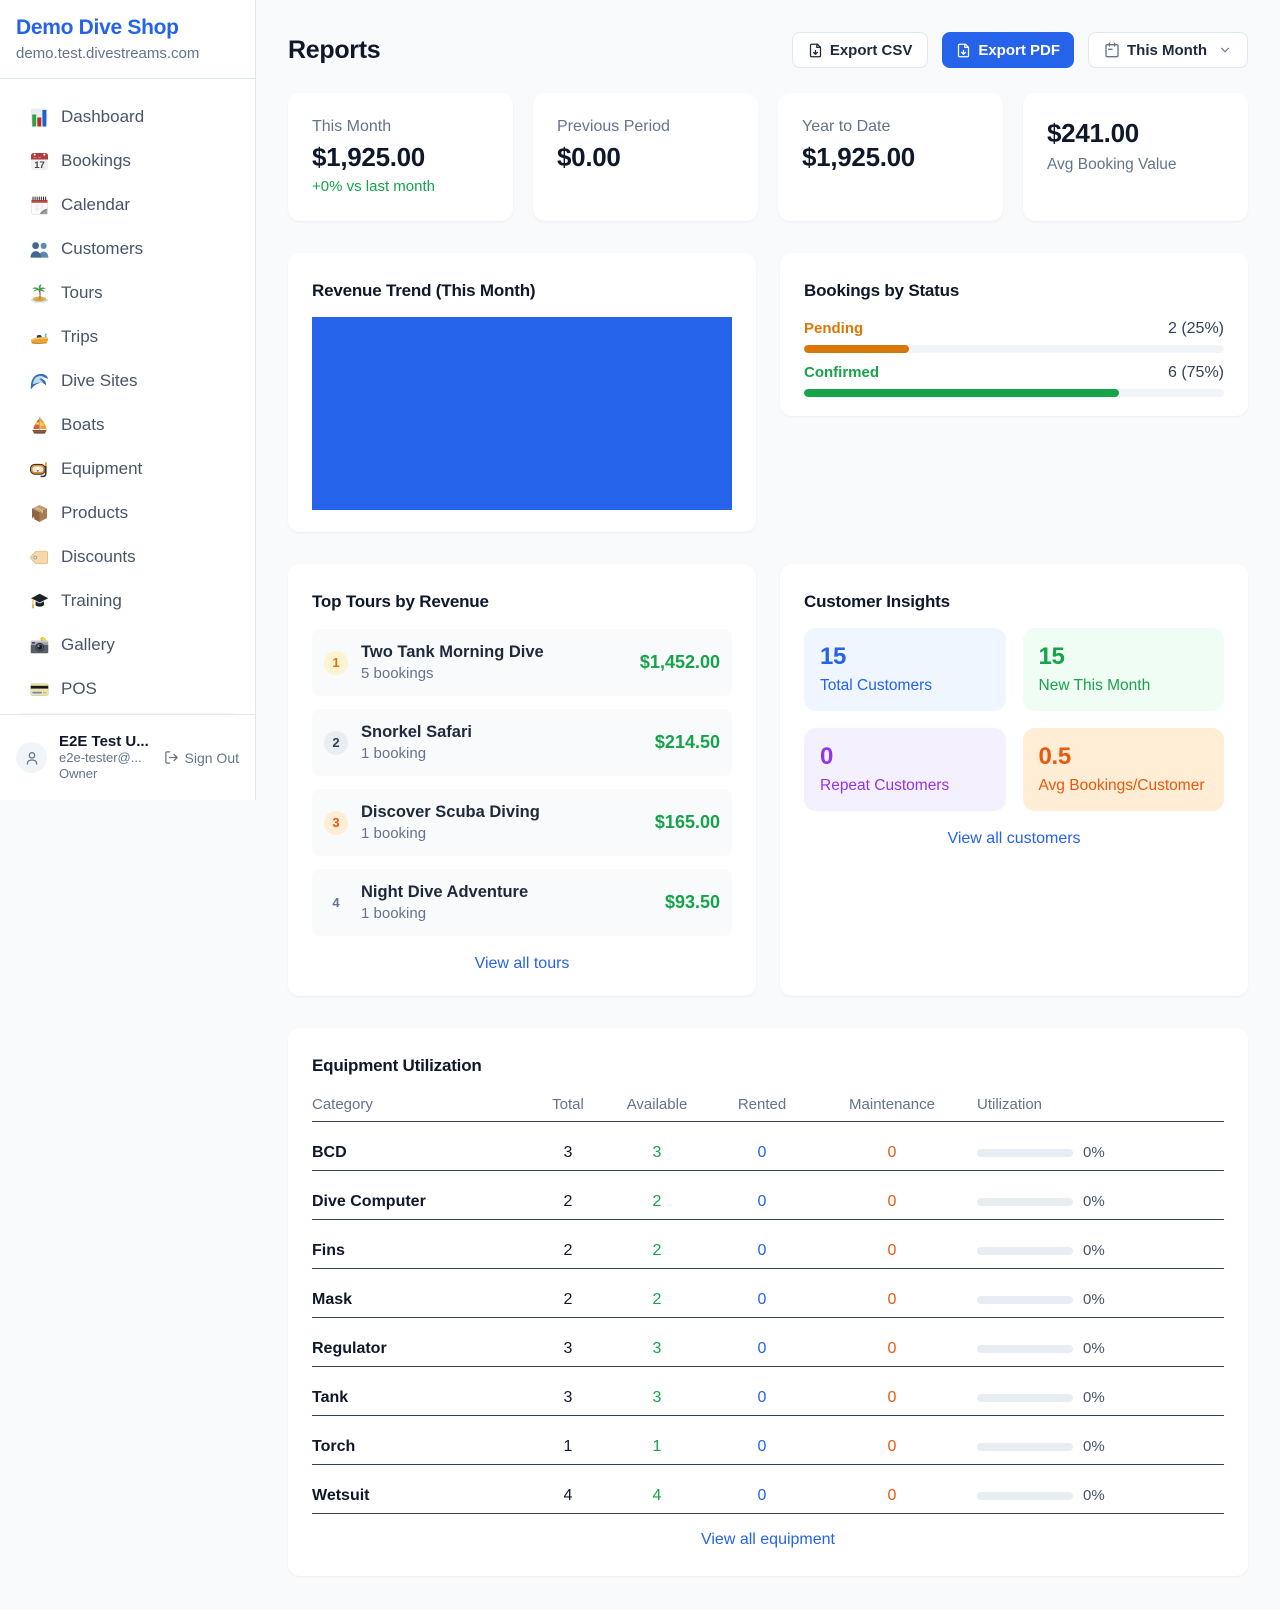 This screenshot has height=1610, width=1280. What do you see at coordinates (39, 165) in the screenshot?
I see `svg-text: 17` at bounding box center [39, 165].